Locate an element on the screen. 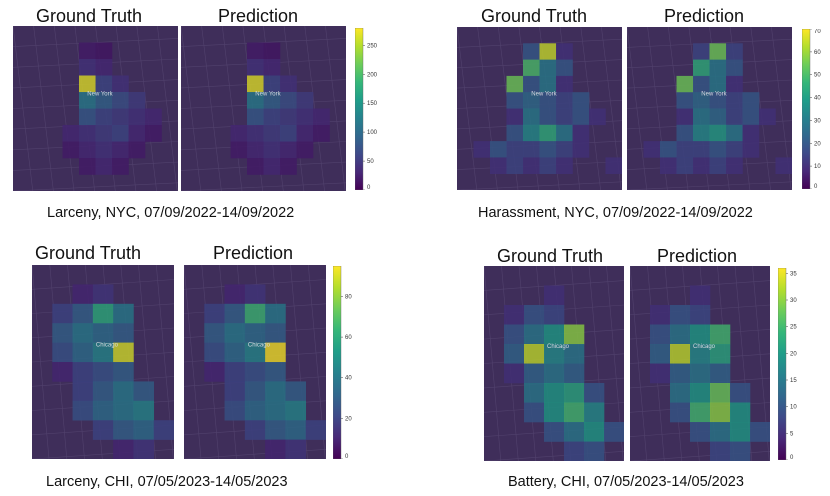  ground-truth-heatmap: Chicago is located at coordinates (554, 363).